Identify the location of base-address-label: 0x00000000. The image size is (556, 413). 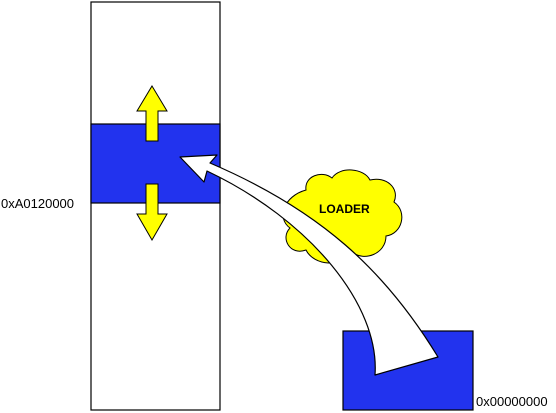
(512, 401).